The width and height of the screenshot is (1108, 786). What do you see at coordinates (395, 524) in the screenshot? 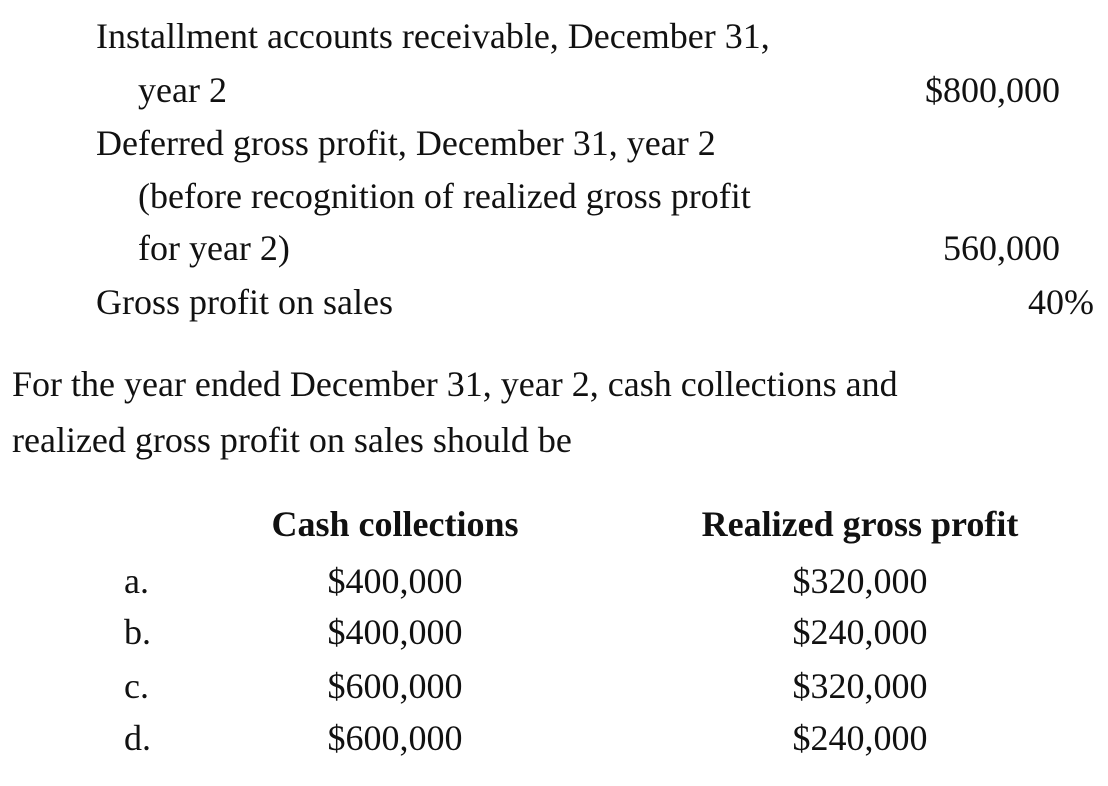
I see `header-cash-collections: Cash collections` at bounding box center [395, 524].